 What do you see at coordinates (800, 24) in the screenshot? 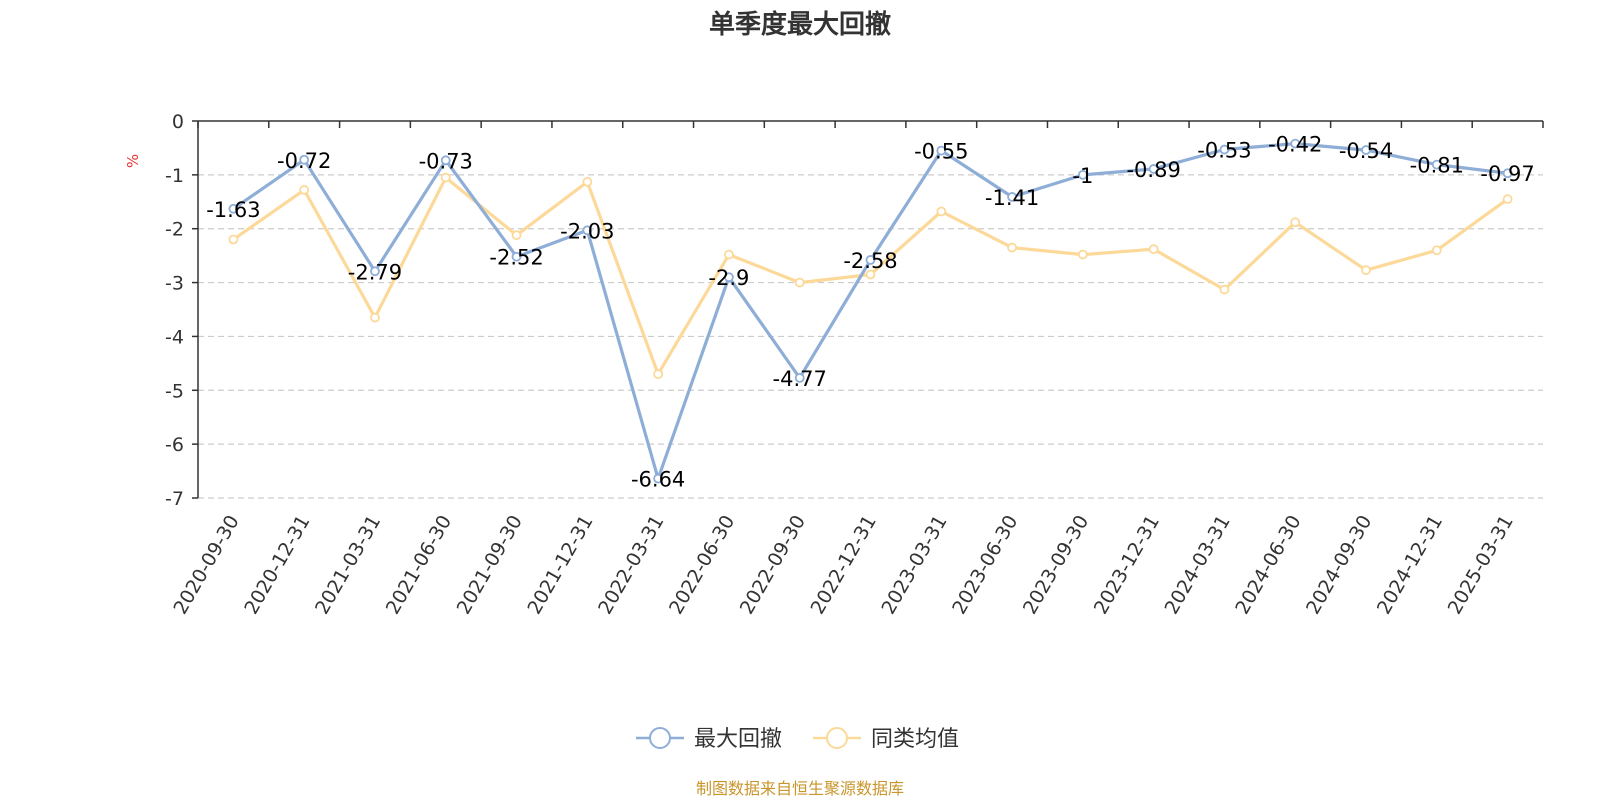
I see `chart-title: 单季度最大回撤` at bounding box center [800, 24].